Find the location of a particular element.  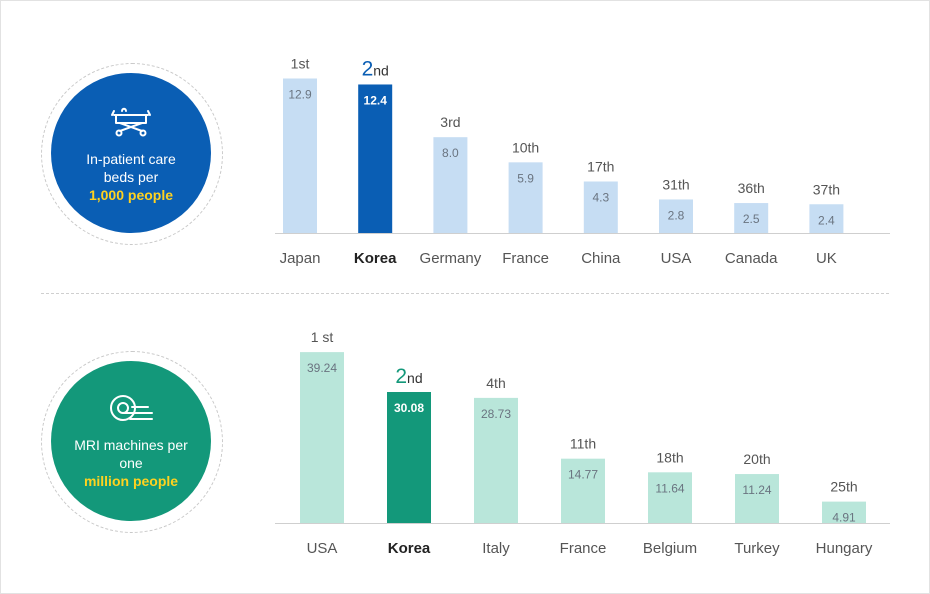

mri-value-label: 11.24 is located at coordinates (756, 490).